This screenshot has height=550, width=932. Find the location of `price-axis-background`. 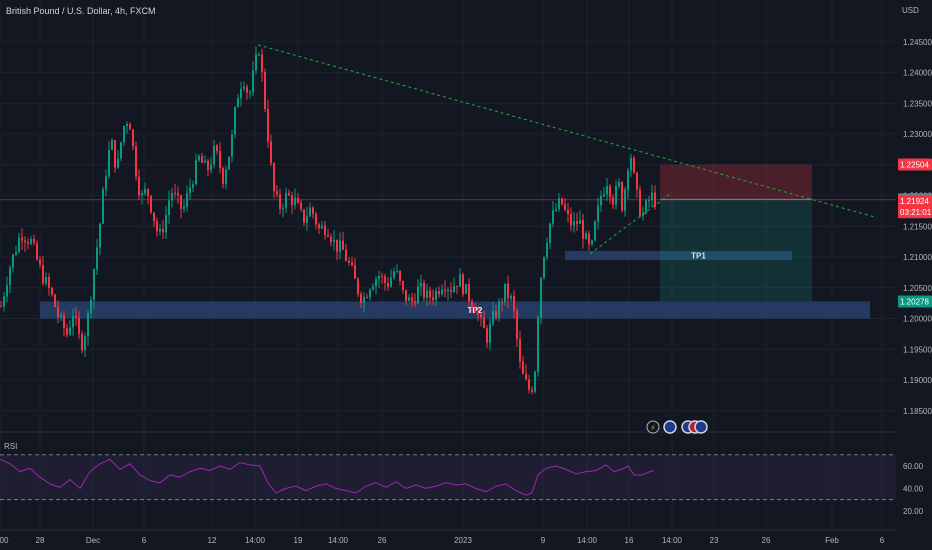

price-axis-background is located at coordinates (914, 275).